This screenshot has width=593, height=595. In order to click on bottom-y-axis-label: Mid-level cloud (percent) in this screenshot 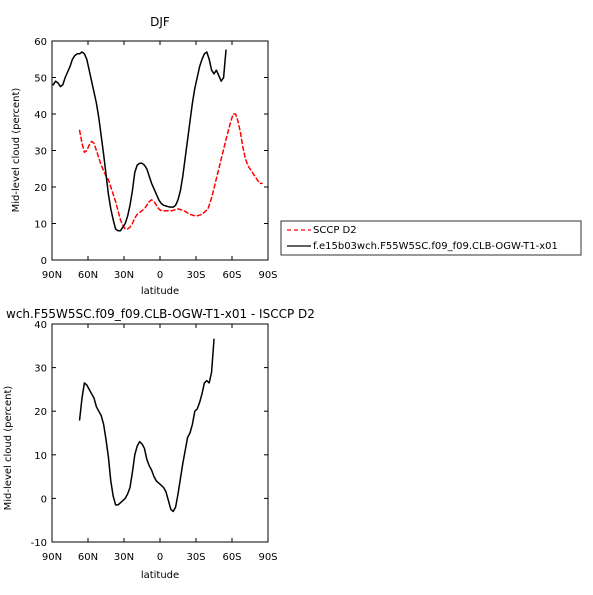, I will do `click(8, 448)`.